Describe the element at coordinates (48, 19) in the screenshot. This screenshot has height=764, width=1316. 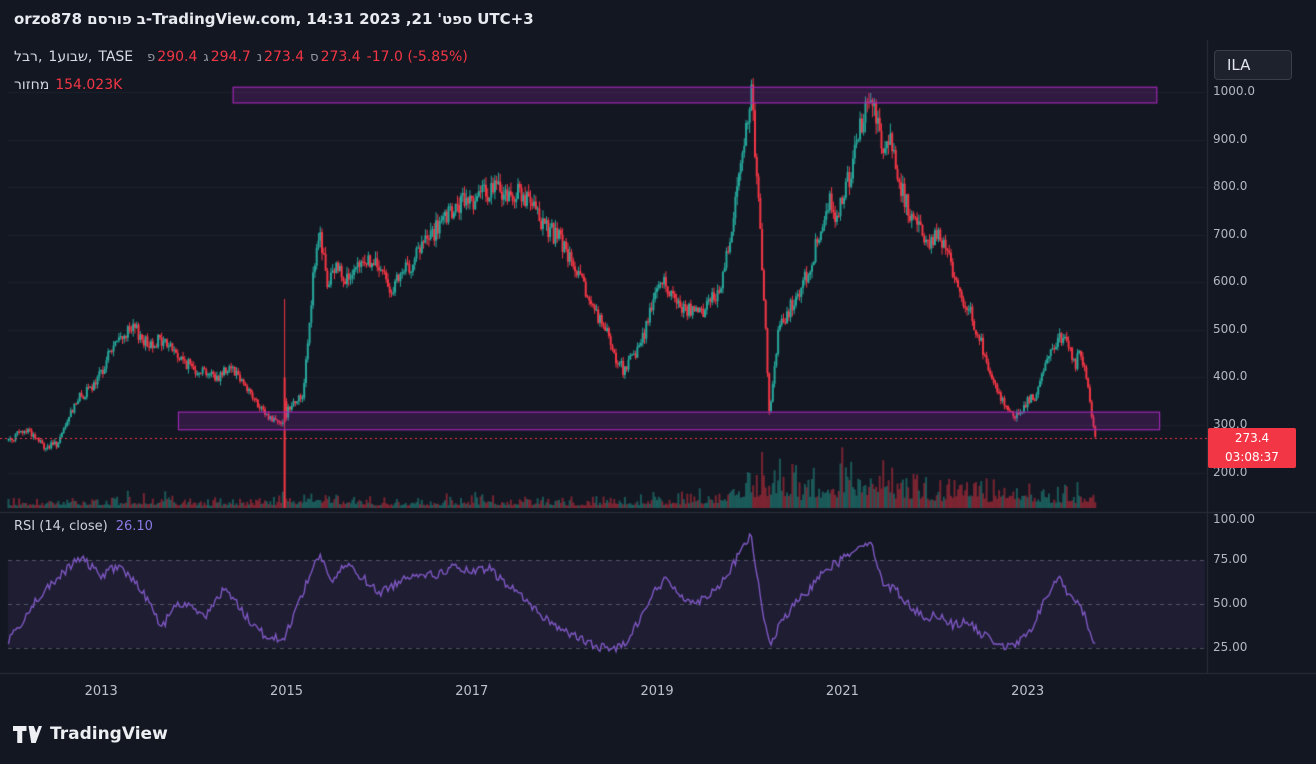
I see `author-name: orzo878` at that location.